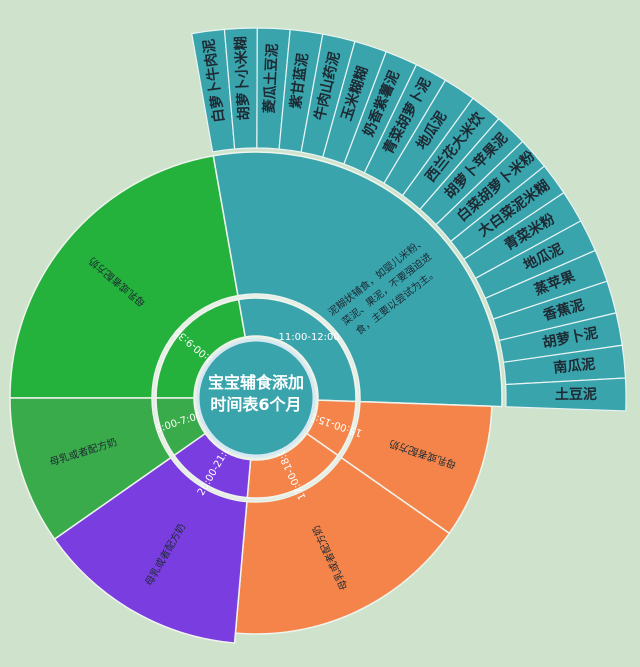  Describe the element at coordinates (271, 78) in the screenshot. I see `food-label: 菱瓜土豆泥` at that location.